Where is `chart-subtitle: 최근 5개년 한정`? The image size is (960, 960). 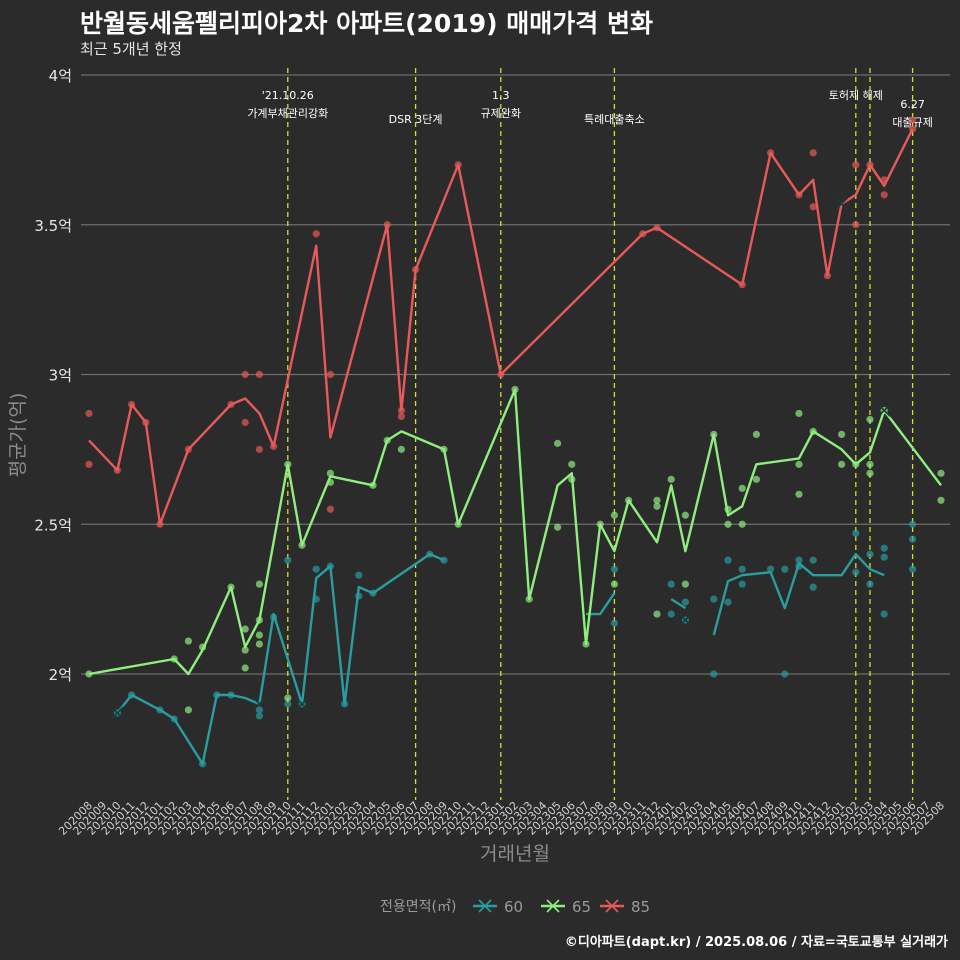
chart-subtitle: 최근 5개년 한정 is located at coordinates (131, 49).